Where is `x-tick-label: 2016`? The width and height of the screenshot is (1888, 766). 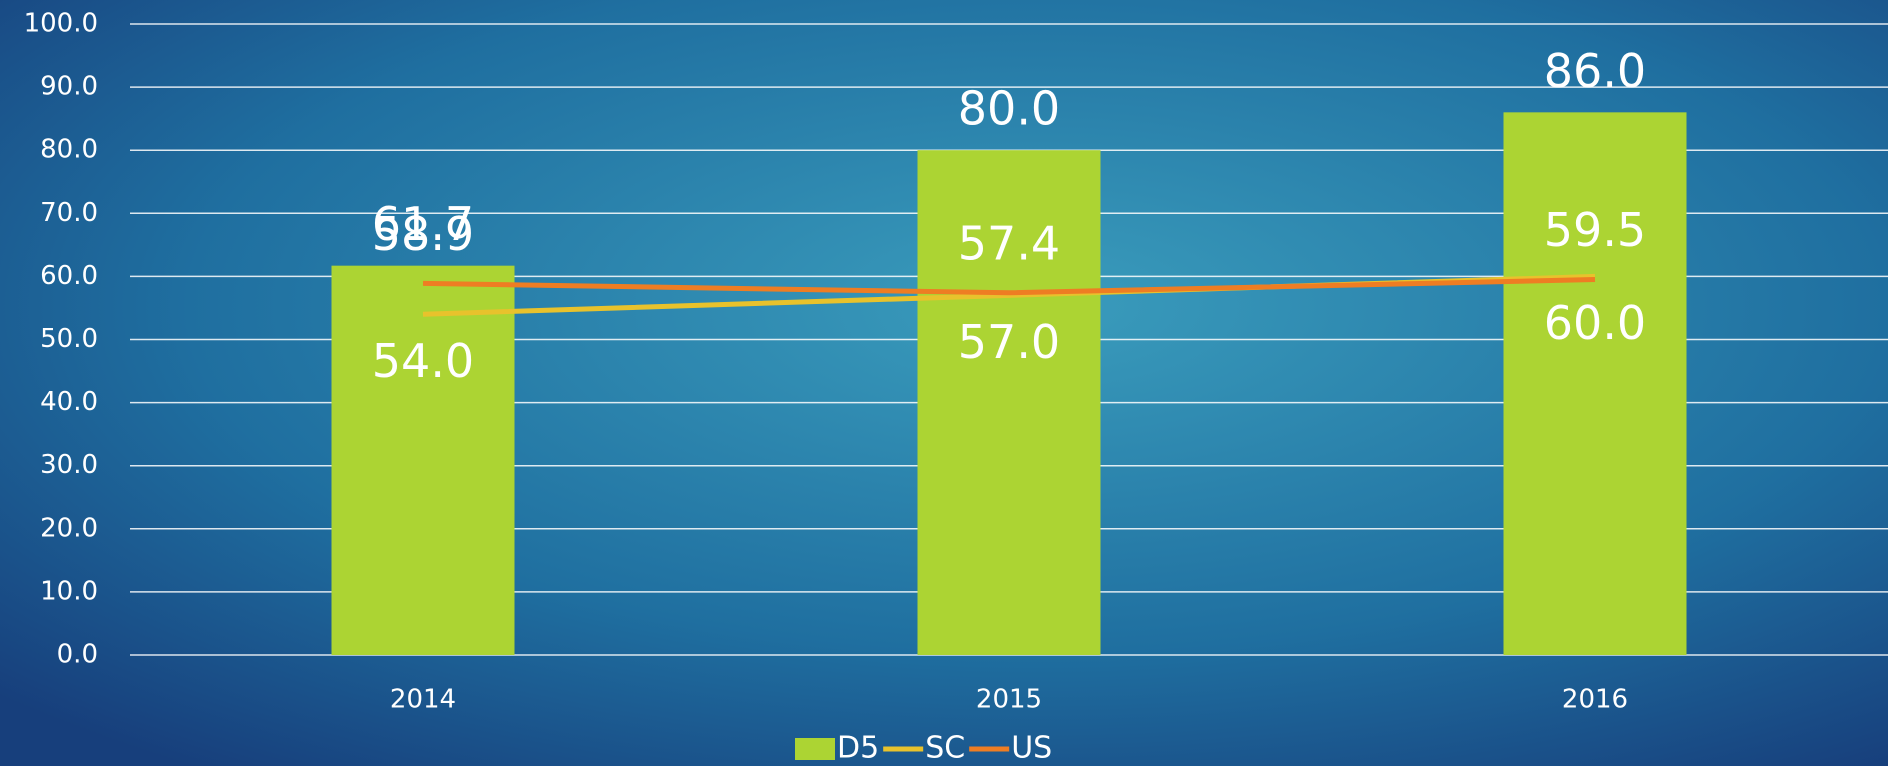
x-tick-label: 2016 is located at coordinates (1595, 700).